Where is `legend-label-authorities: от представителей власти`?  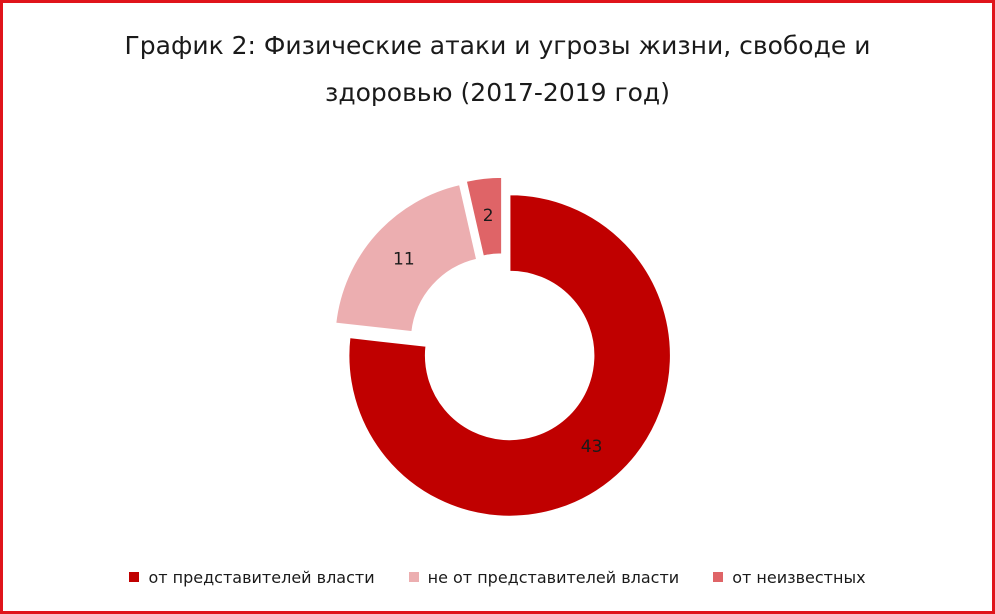 legend-label-authorities: от представителей власти is located at coordinates (261, 577).